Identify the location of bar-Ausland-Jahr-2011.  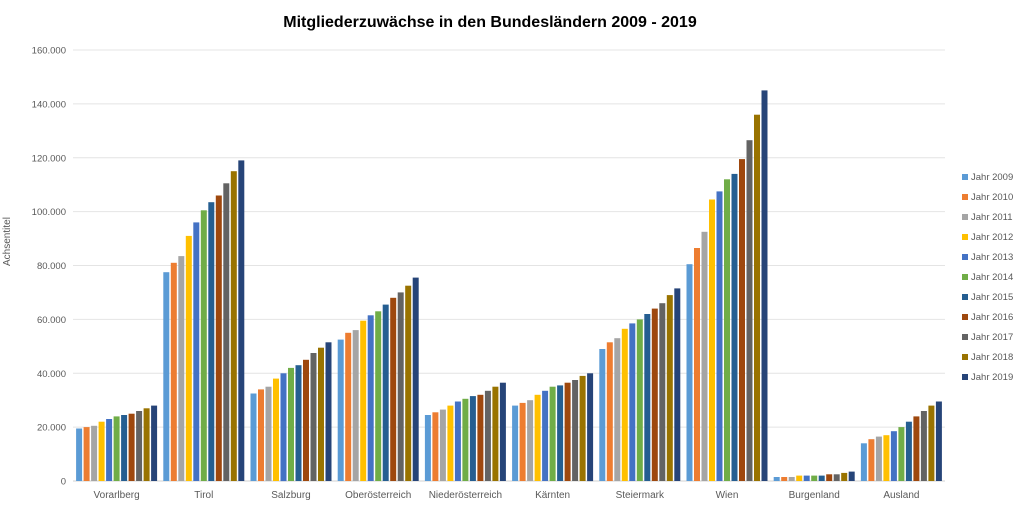
(878, 458).